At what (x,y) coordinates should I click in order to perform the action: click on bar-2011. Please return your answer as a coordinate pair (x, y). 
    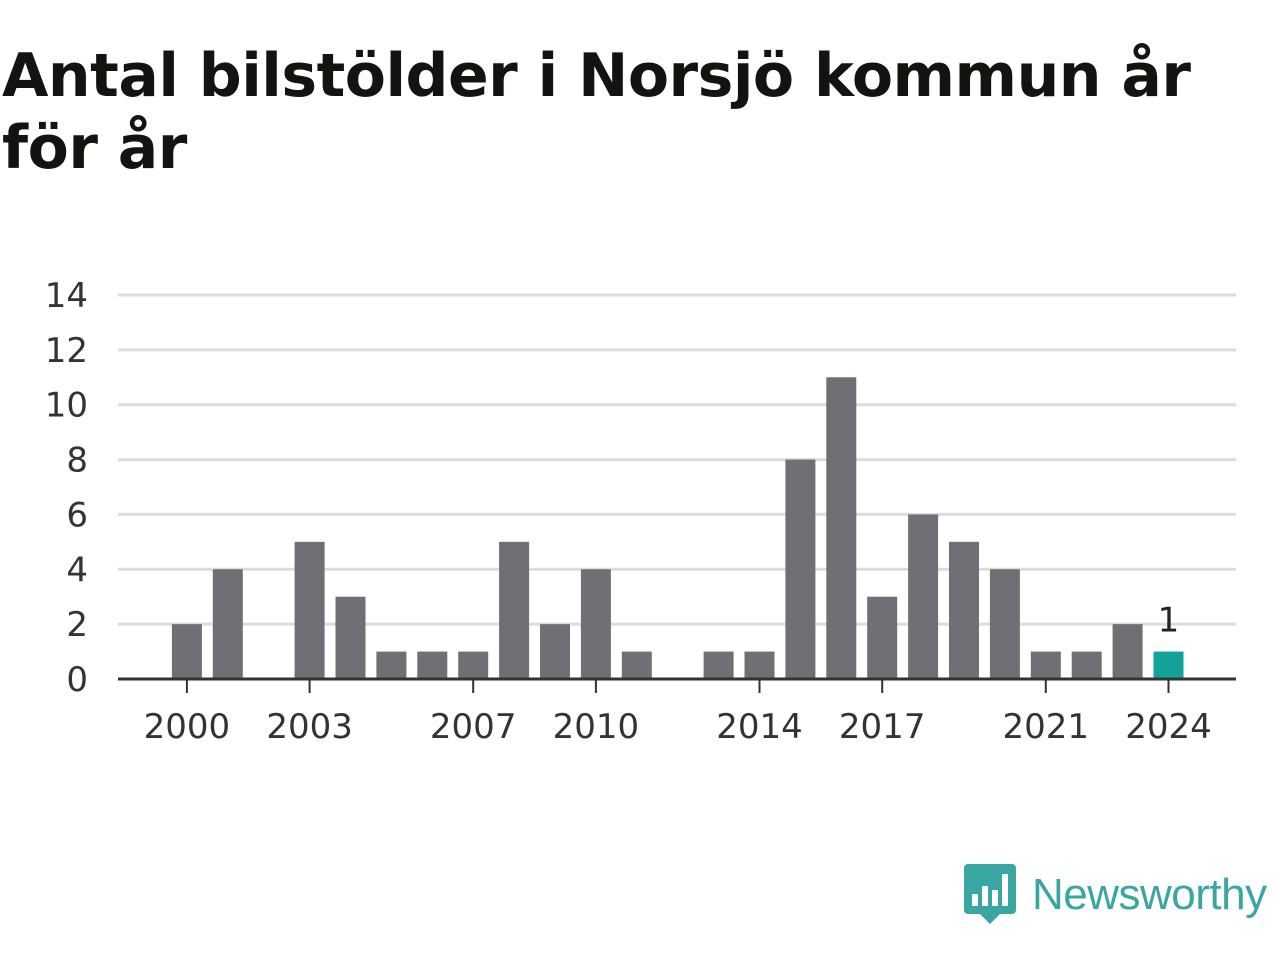
    Looking at the image, I should click on (636, 665).